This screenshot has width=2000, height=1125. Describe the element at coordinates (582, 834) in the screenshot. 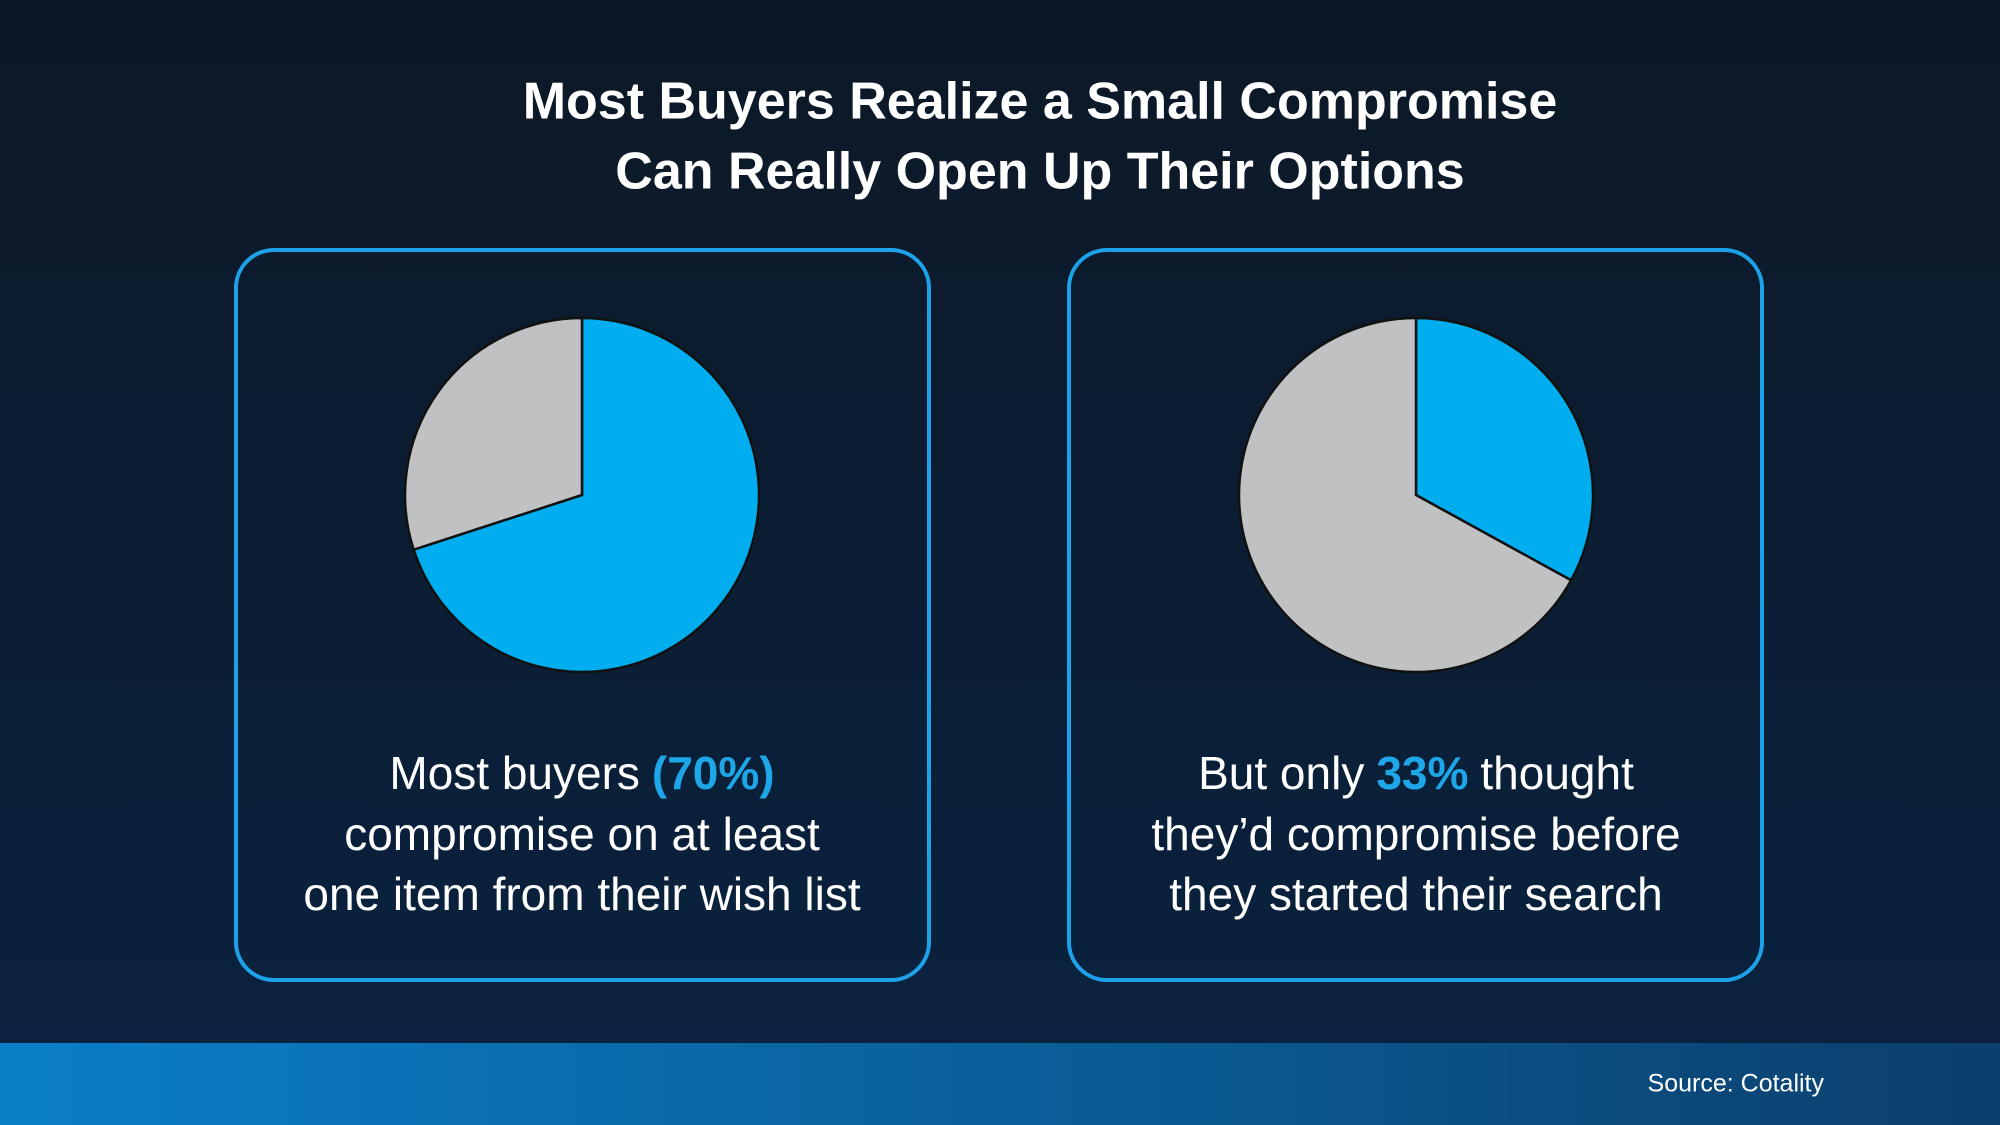

I see `caption-line: compromise on at least` at that location.